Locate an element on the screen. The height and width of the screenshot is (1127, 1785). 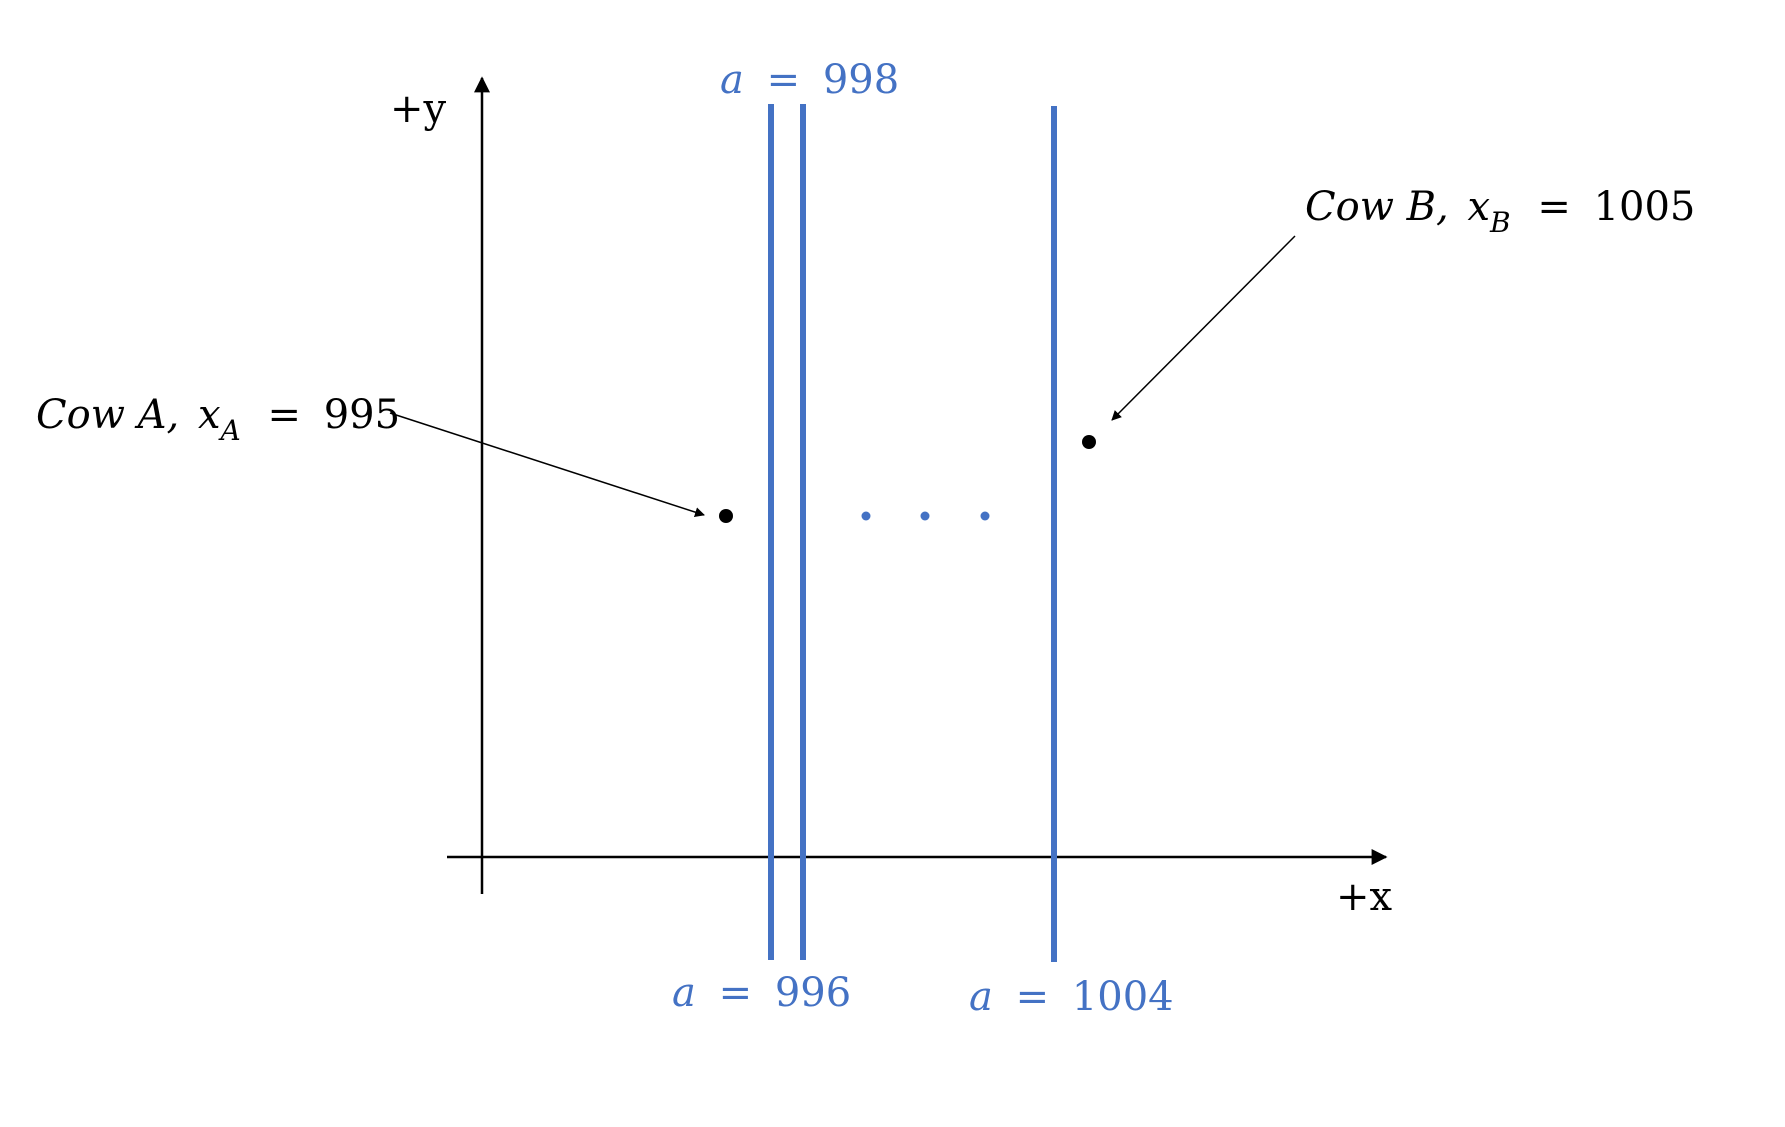
cow-a-pointer-arrow is located at coordinates (547, 464).